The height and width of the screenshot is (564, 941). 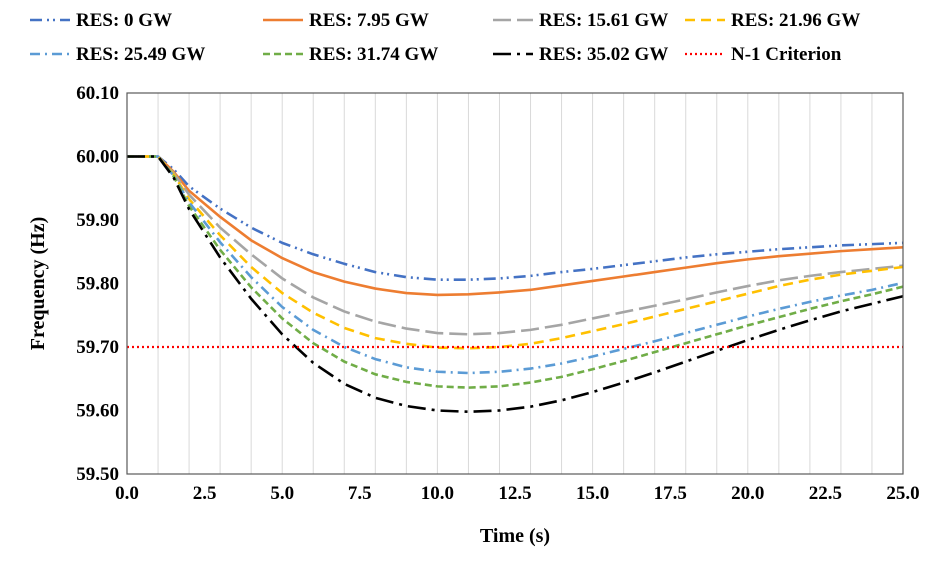 I want to click on y-tick-label: 59.90, so click(x=97, y=220).